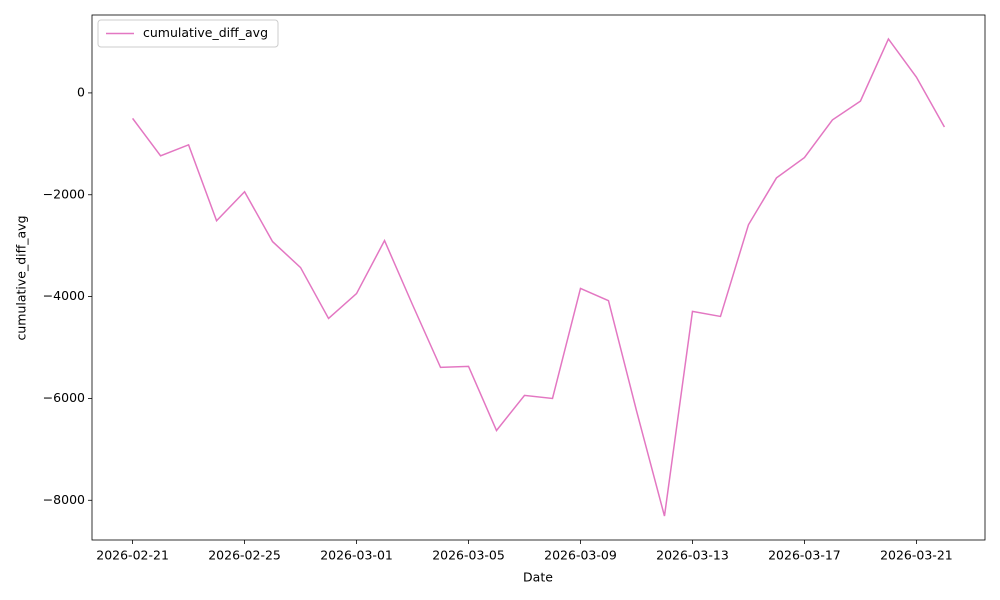  Describe the element at coordinates (81, 91) in the screenshot. I see `y-tick-label: 0` at that location.